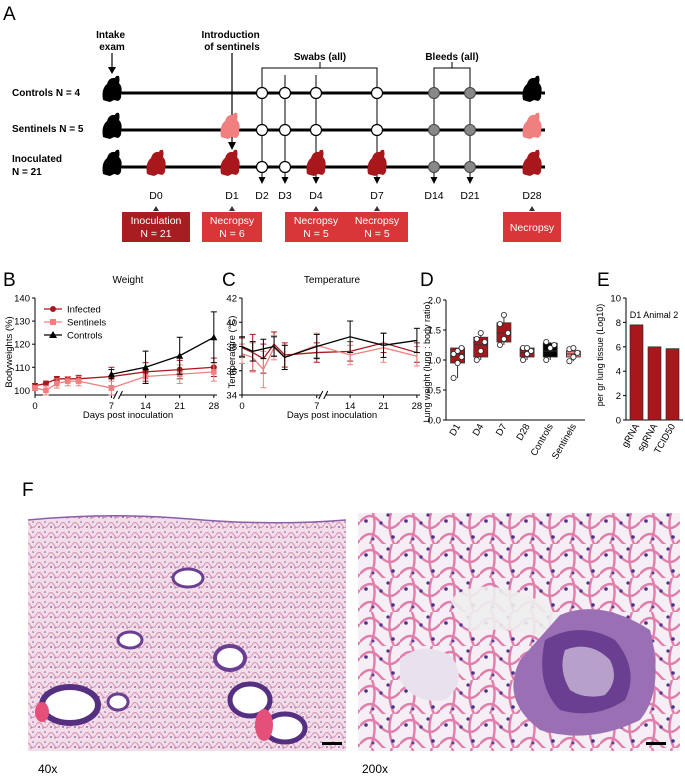 This screenshot has width=685, height=777. I want to click on panel-f-letter: F, so click(28, 490).